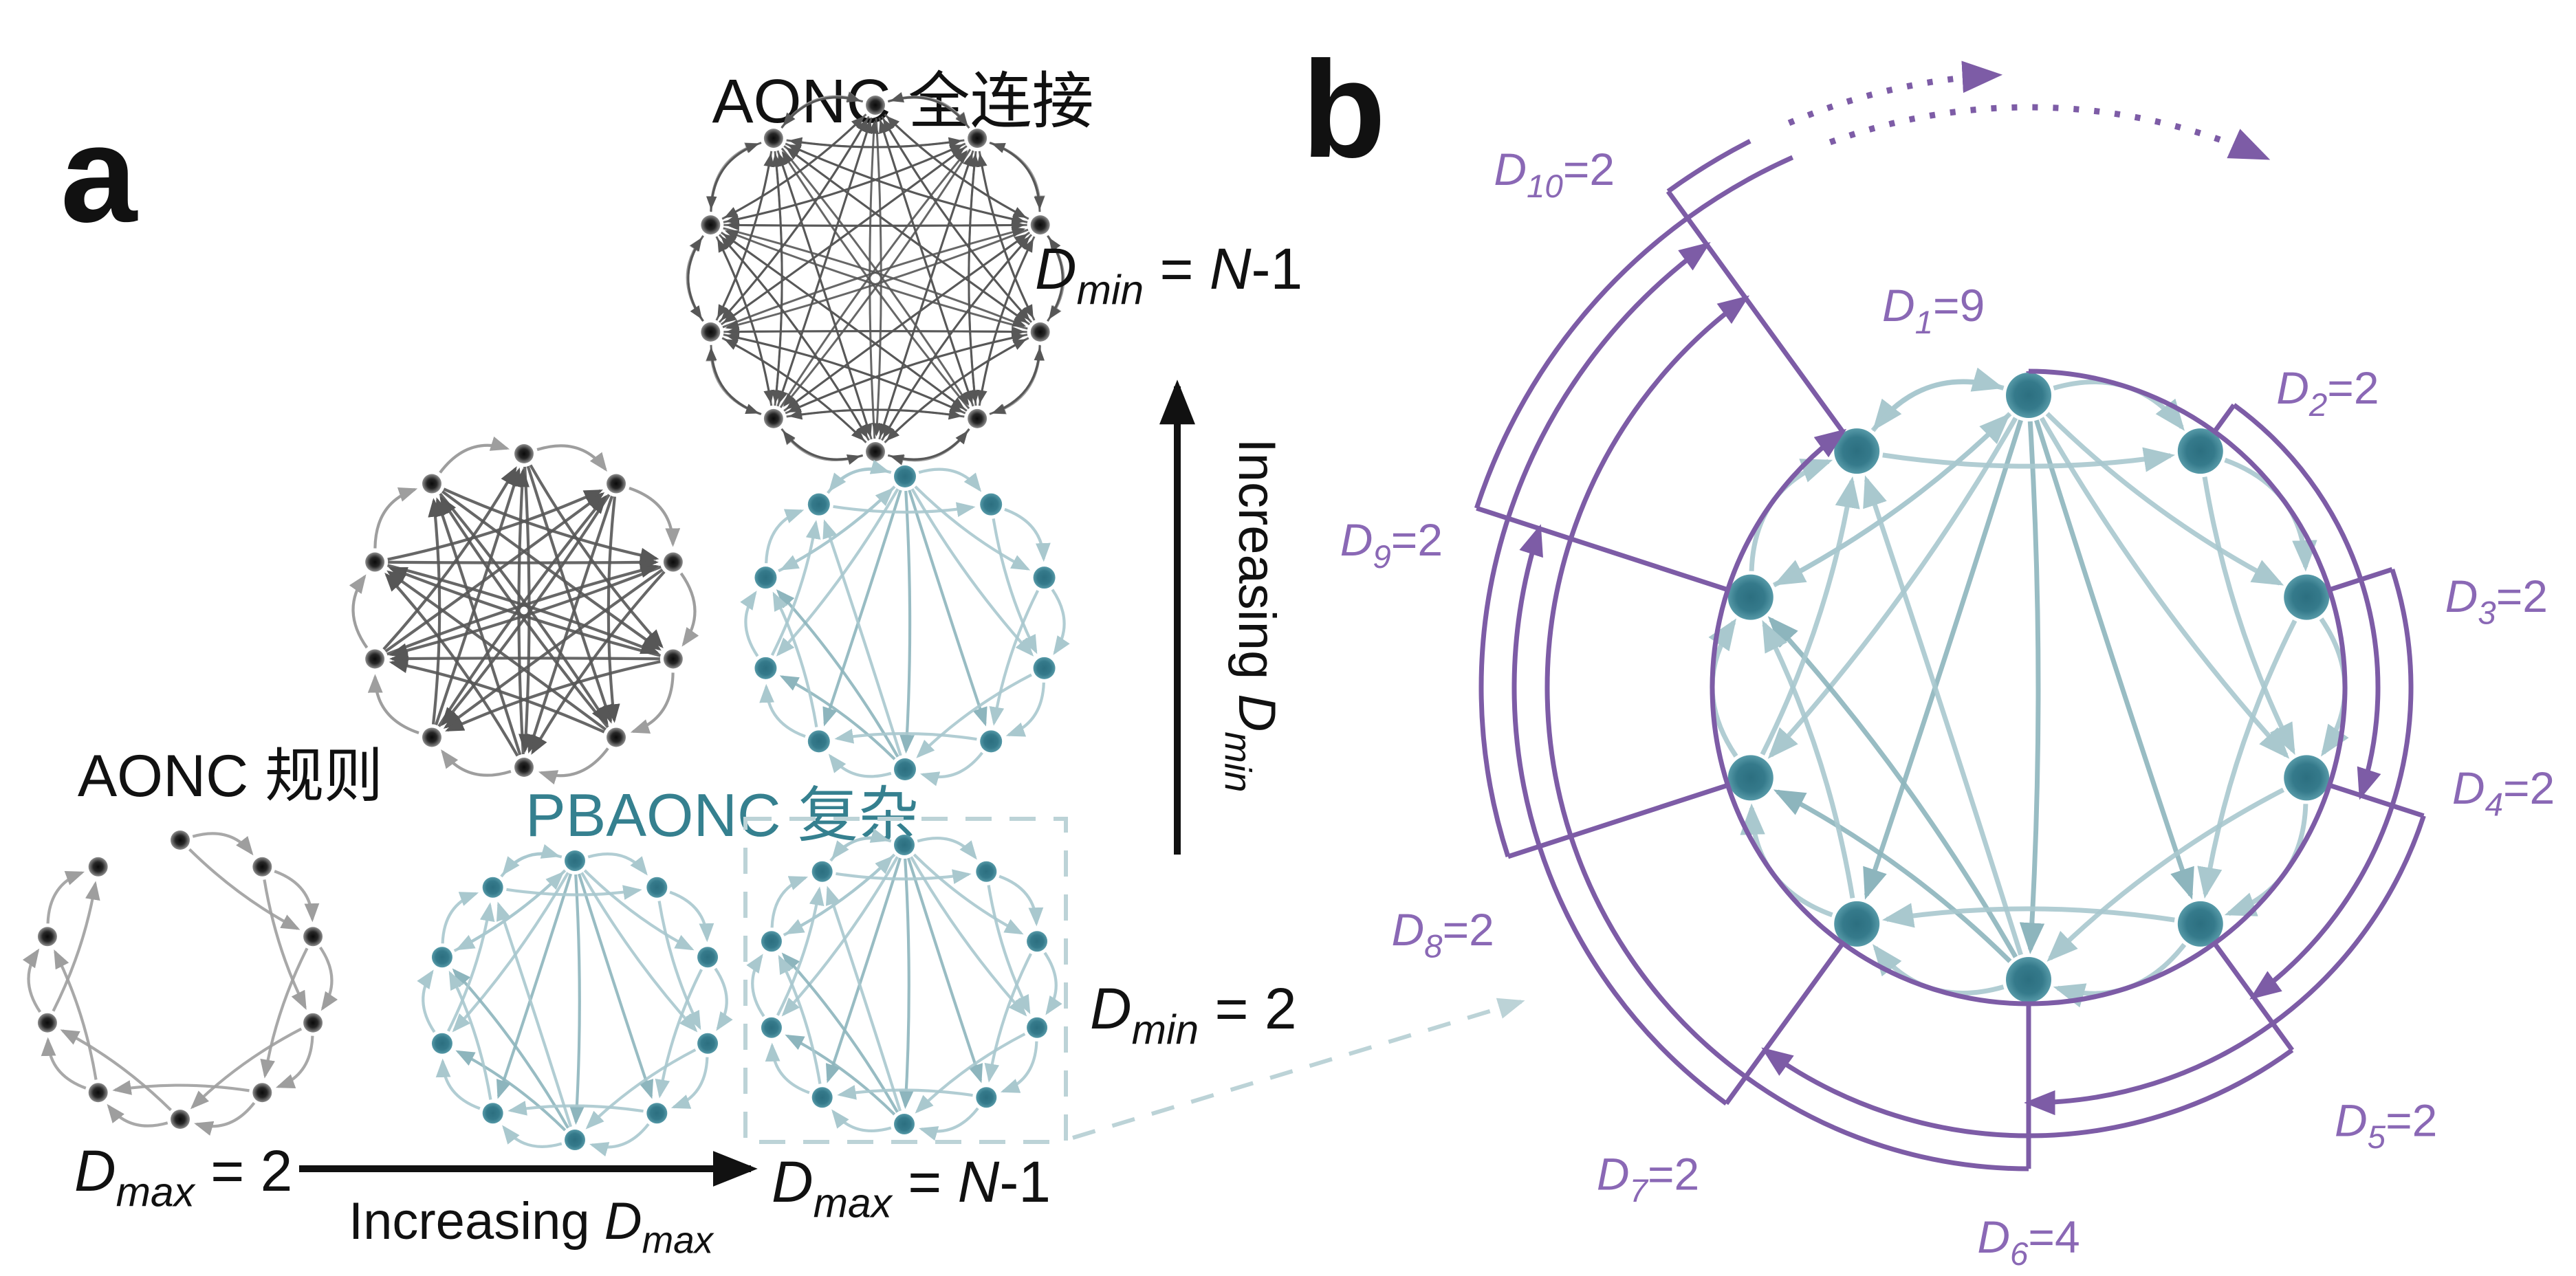 This screenshot has width=2576, height=1276. I want to click on degree-label-d5: D5=2, so click(2386, 1125).